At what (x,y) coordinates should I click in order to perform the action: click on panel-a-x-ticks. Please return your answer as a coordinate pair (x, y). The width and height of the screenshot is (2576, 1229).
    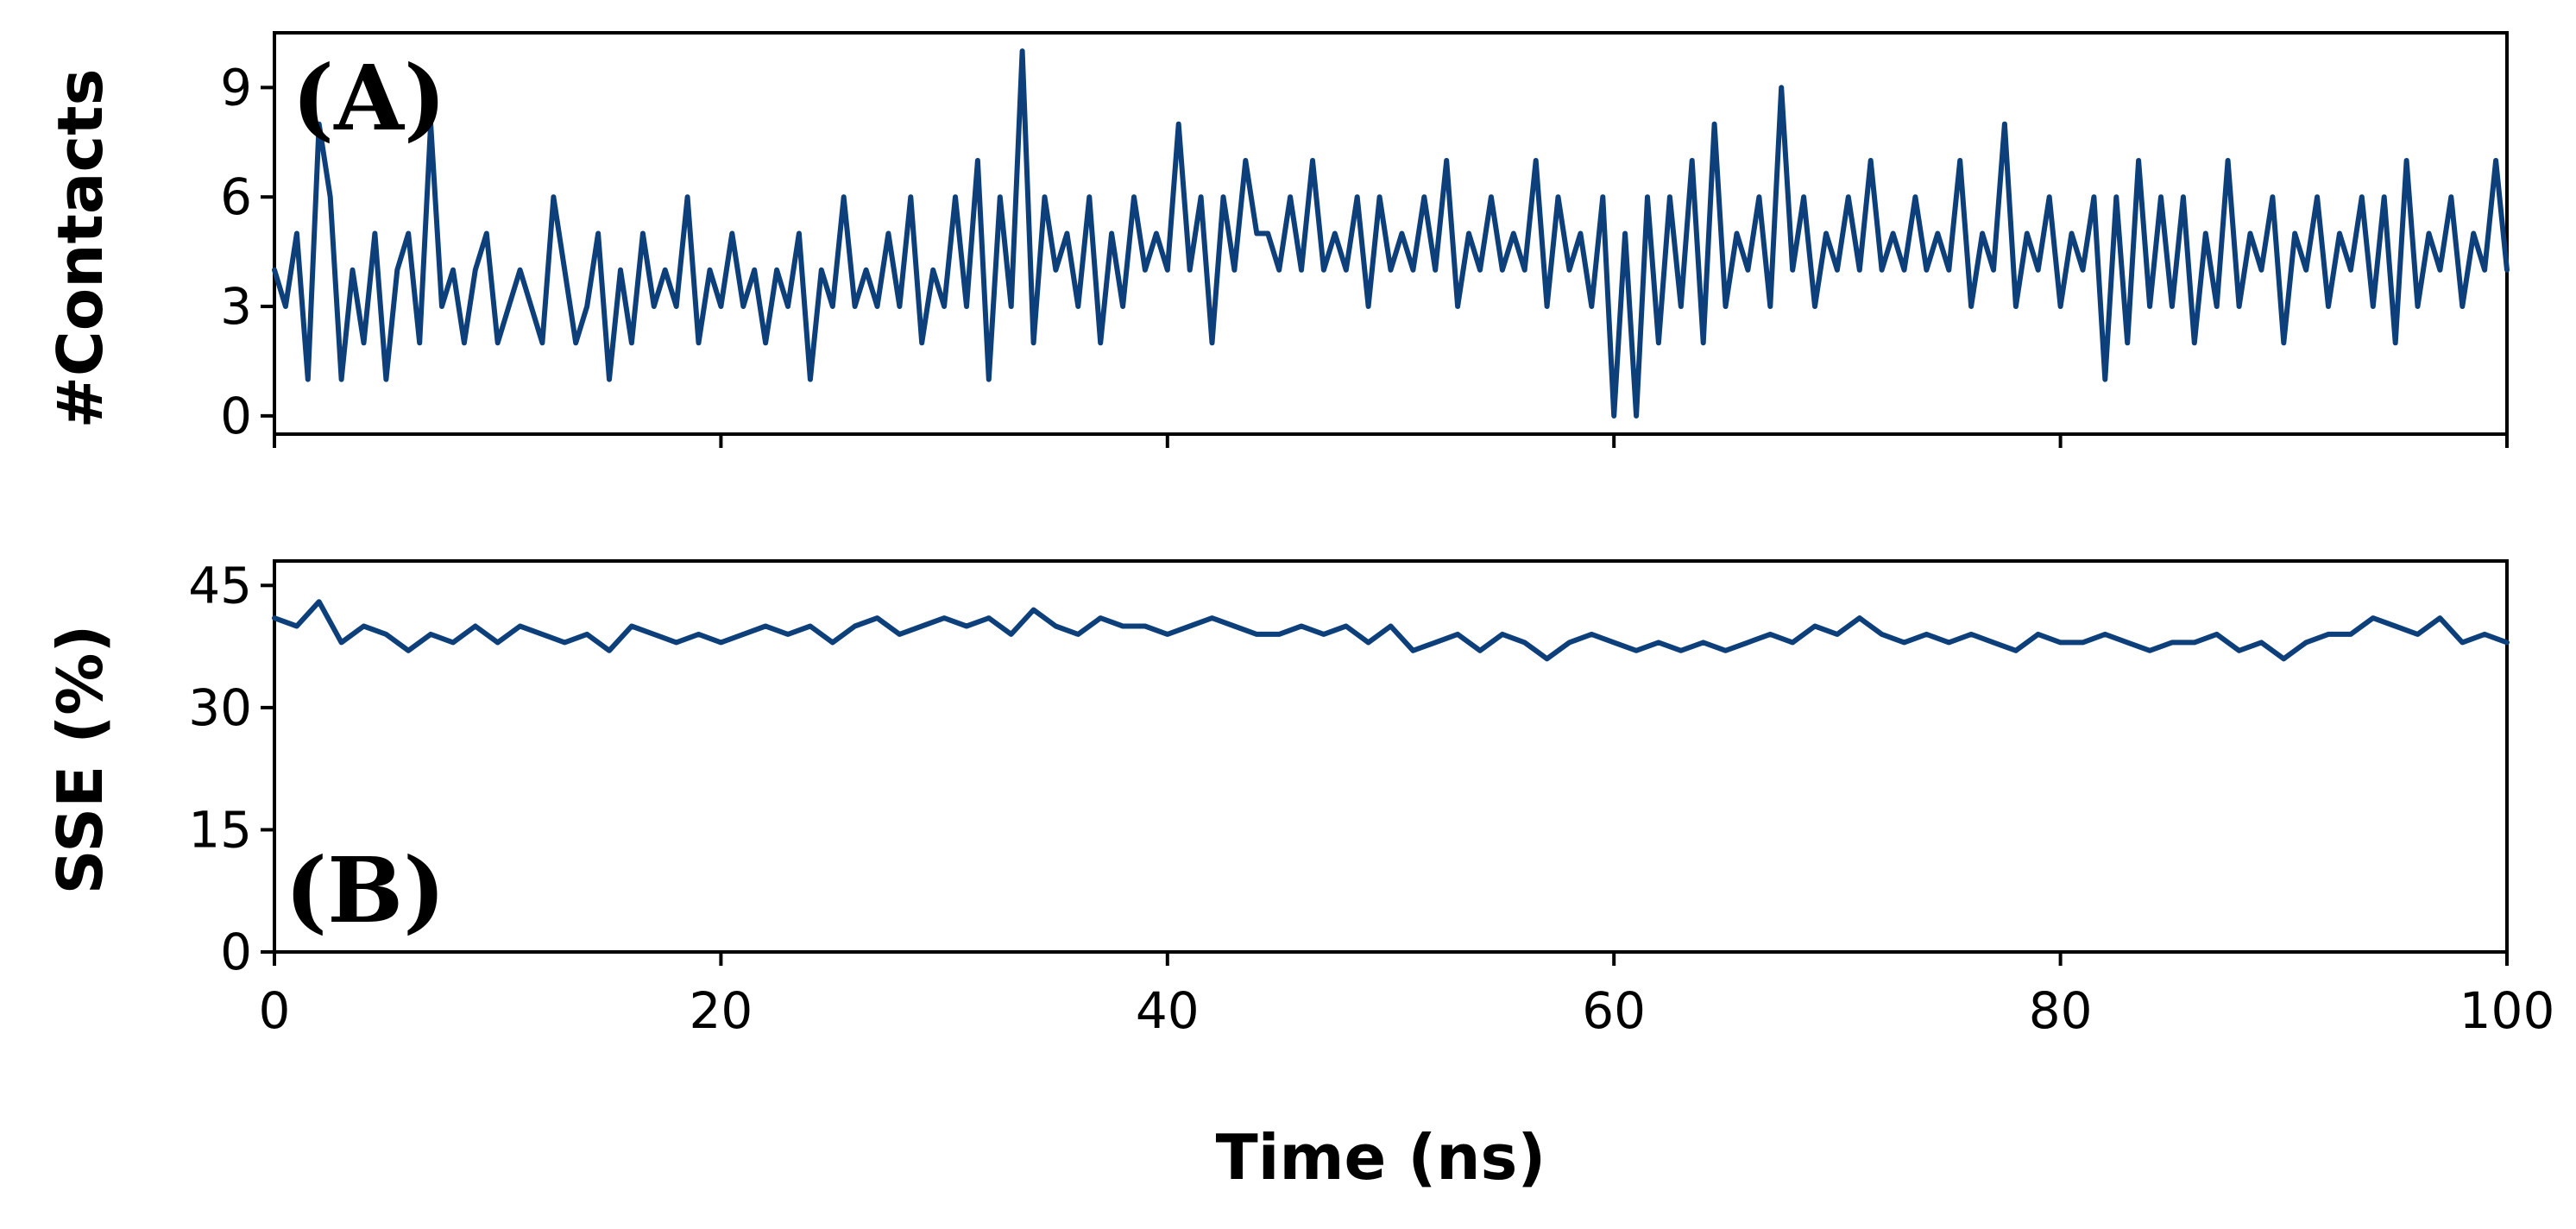
    Looking at the image, I should click on (1391, 441).